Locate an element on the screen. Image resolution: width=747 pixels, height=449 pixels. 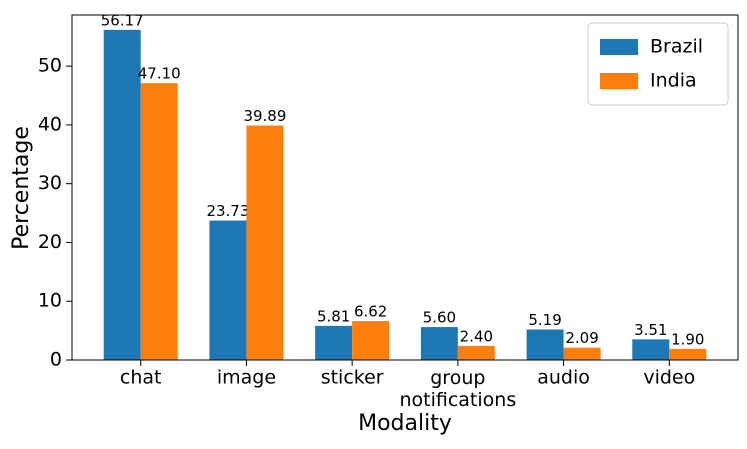
legend-label: India is located at coordinates (673, 81).